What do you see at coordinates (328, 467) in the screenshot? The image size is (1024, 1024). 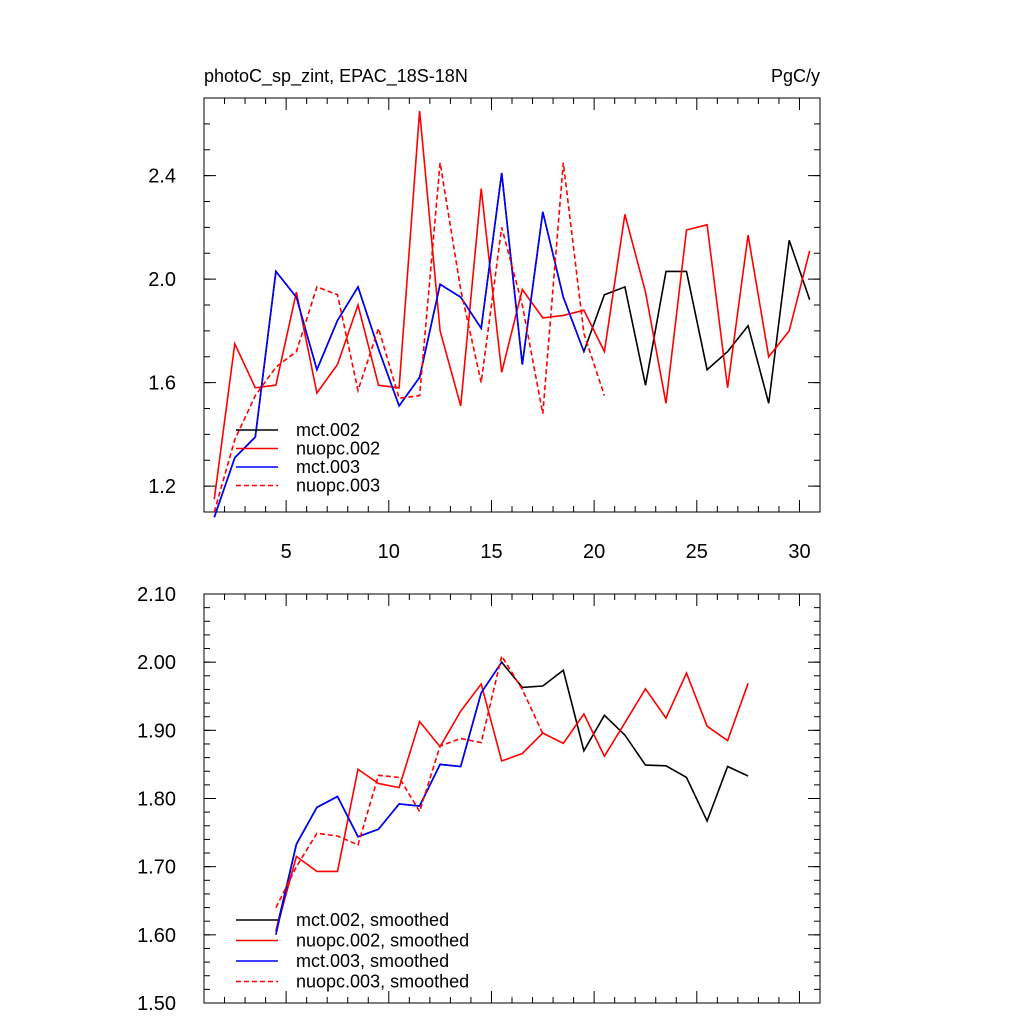 I see `legend-label: mct.003` at bounding box center [328, 467].